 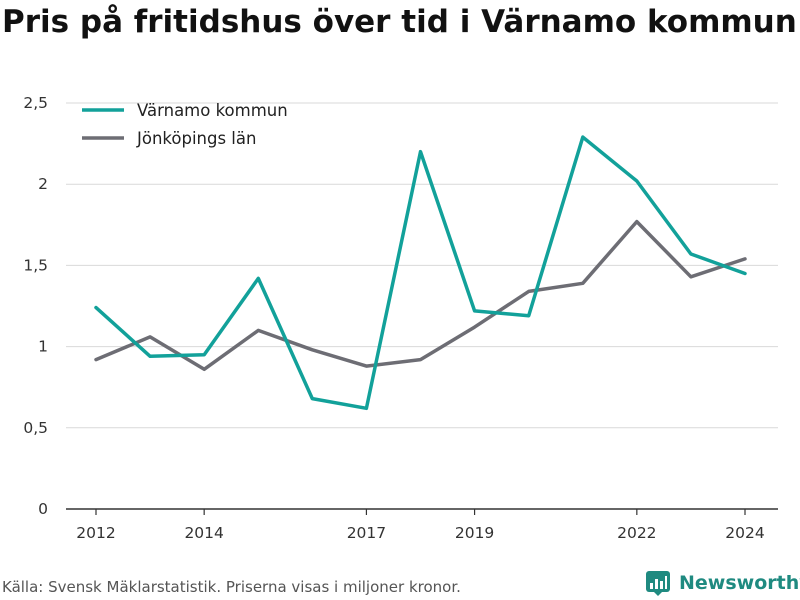 I want to click on y-tick-label: 2,5, so click(x=35, y=103).